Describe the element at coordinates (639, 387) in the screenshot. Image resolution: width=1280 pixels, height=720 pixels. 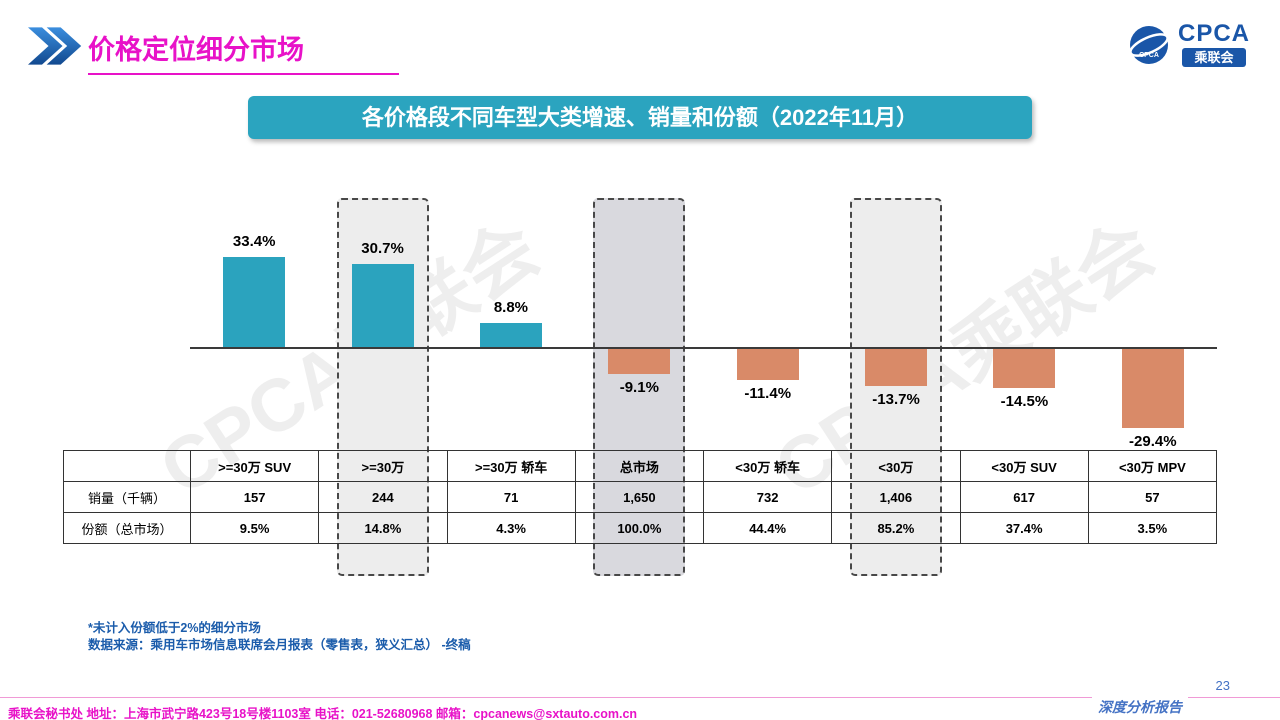
I see `bar-value-label-3: -9.1%` at that location.